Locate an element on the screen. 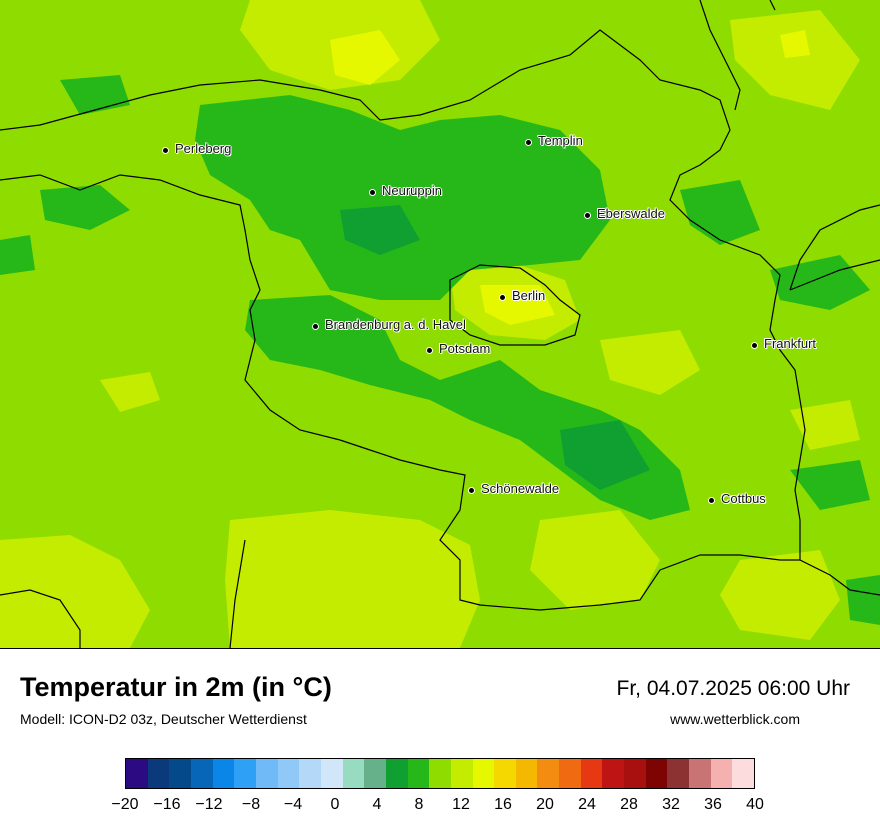 The width and height of the screenshot is (880, 830). city-label: Templin is located at coordinates (560, 140).